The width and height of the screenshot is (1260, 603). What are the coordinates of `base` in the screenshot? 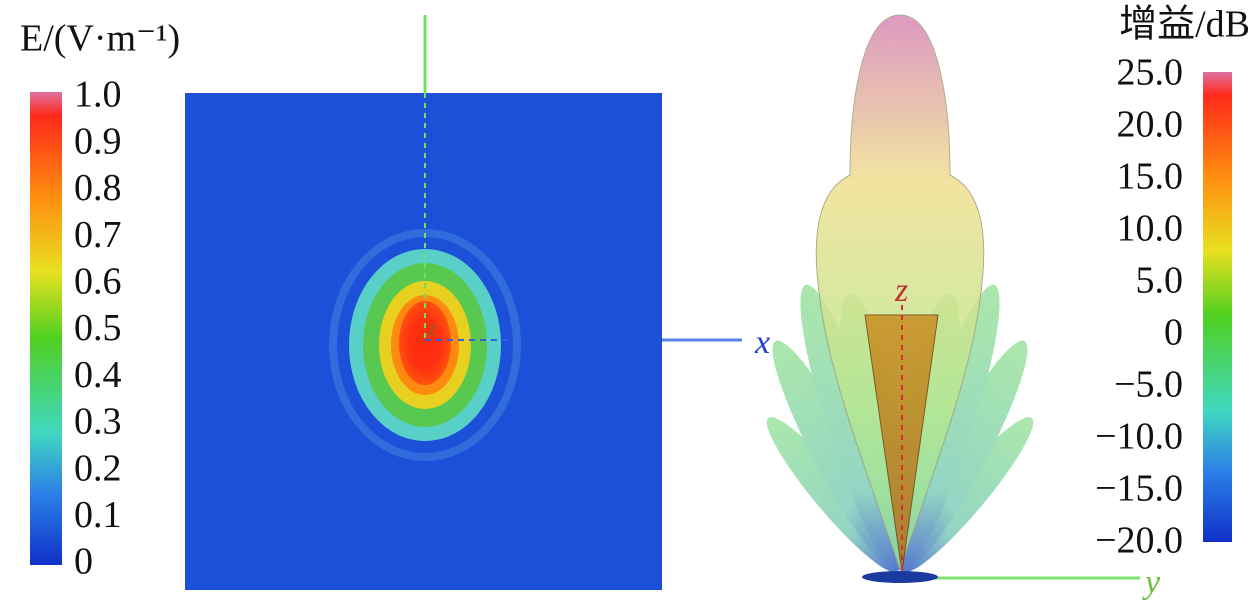 It's located at (900, 577).